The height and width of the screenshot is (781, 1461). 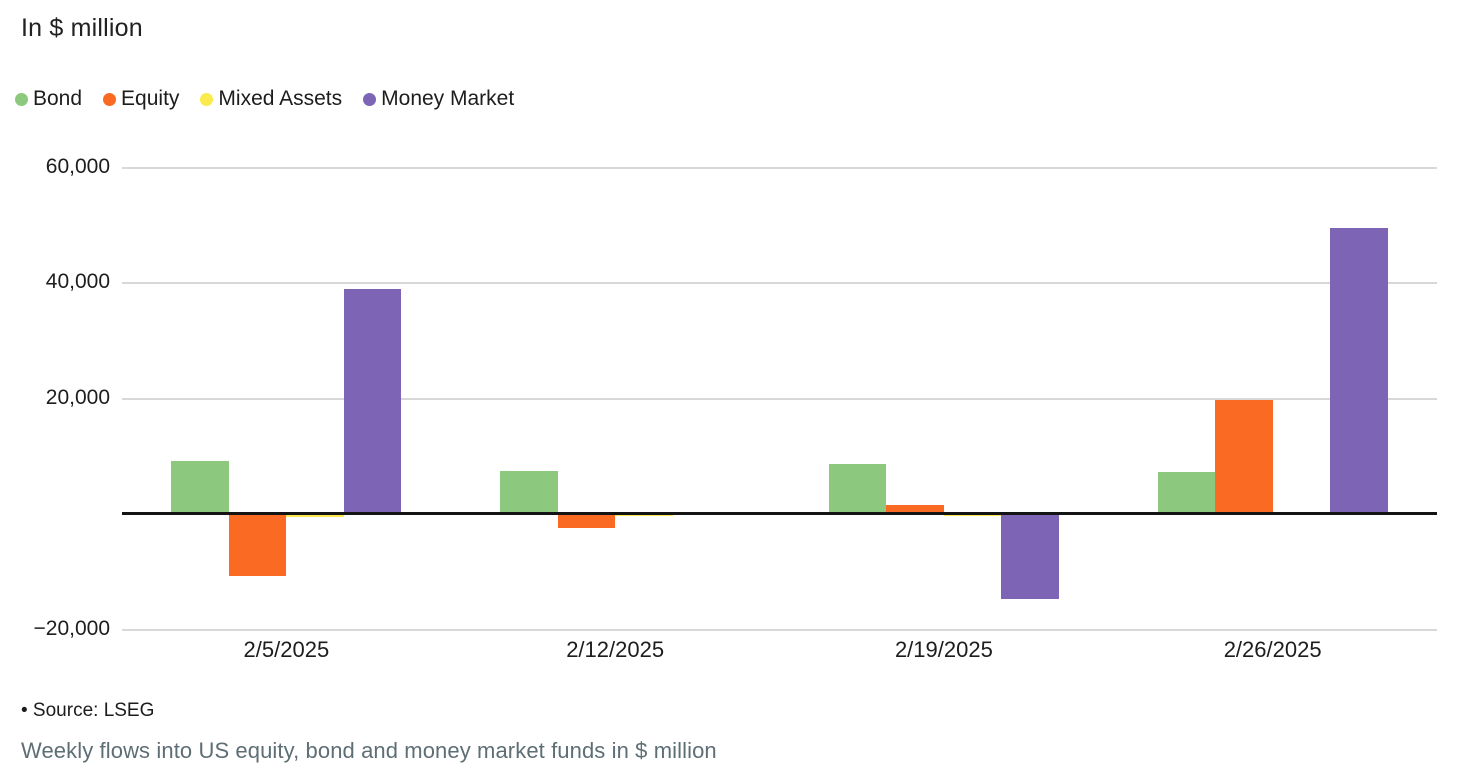 I want to click on bar-equity-2-26-2025, so click(x=1244, y=457).